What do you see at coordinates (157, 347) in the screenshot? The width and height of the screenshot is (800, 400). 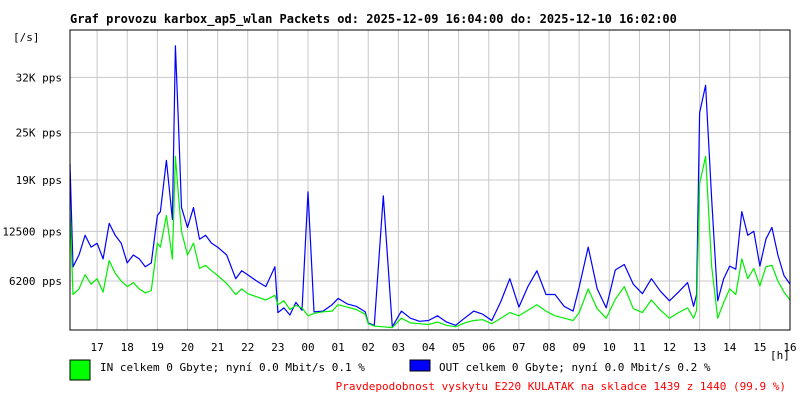 I see `x-tick-label: 19` at bounding box center [157, 347].